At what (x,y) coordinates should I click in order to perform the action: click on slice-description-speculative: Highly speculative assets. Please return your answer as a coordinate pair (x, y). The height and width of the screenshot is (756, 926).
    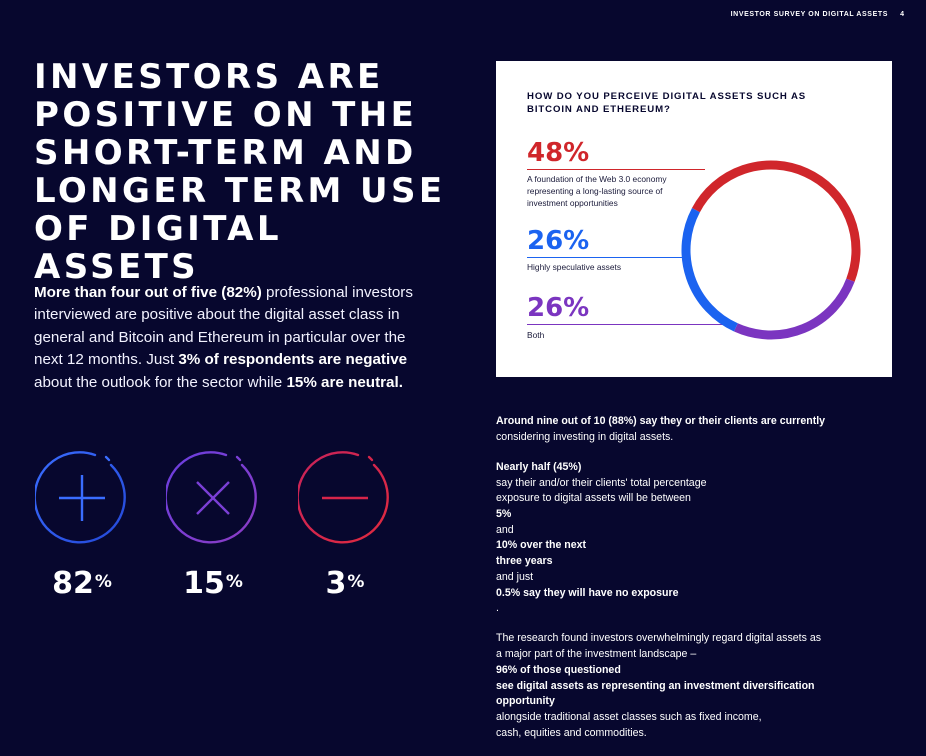
    Looking at the image, I should click on (574, 267).